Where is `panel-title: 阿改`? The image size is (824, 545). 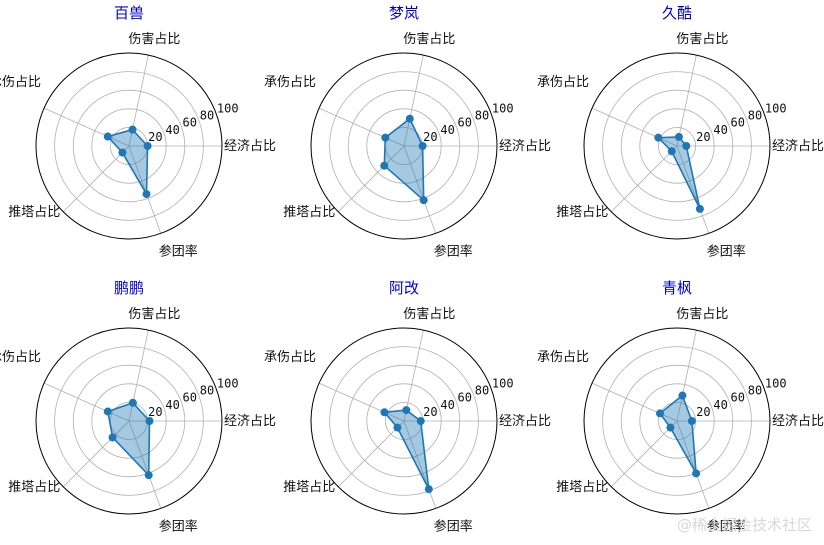
panel-title: 阿改 is located at coordinates (404, 288).